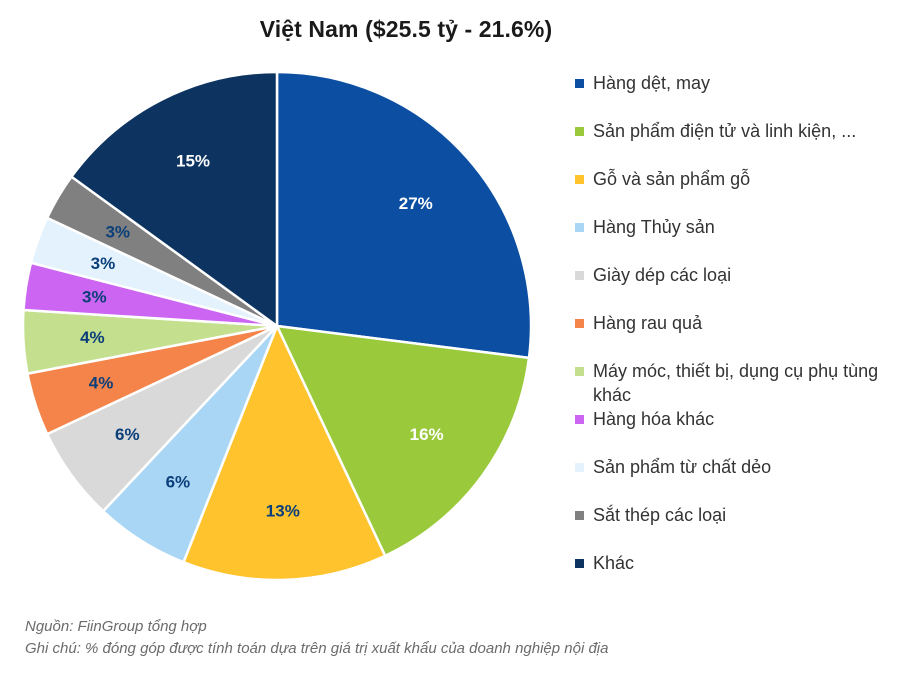  What do you see at coordinates (614, 563) in the screenshot?
I see `legend-label: Khác` at bounding box center [614, 563].